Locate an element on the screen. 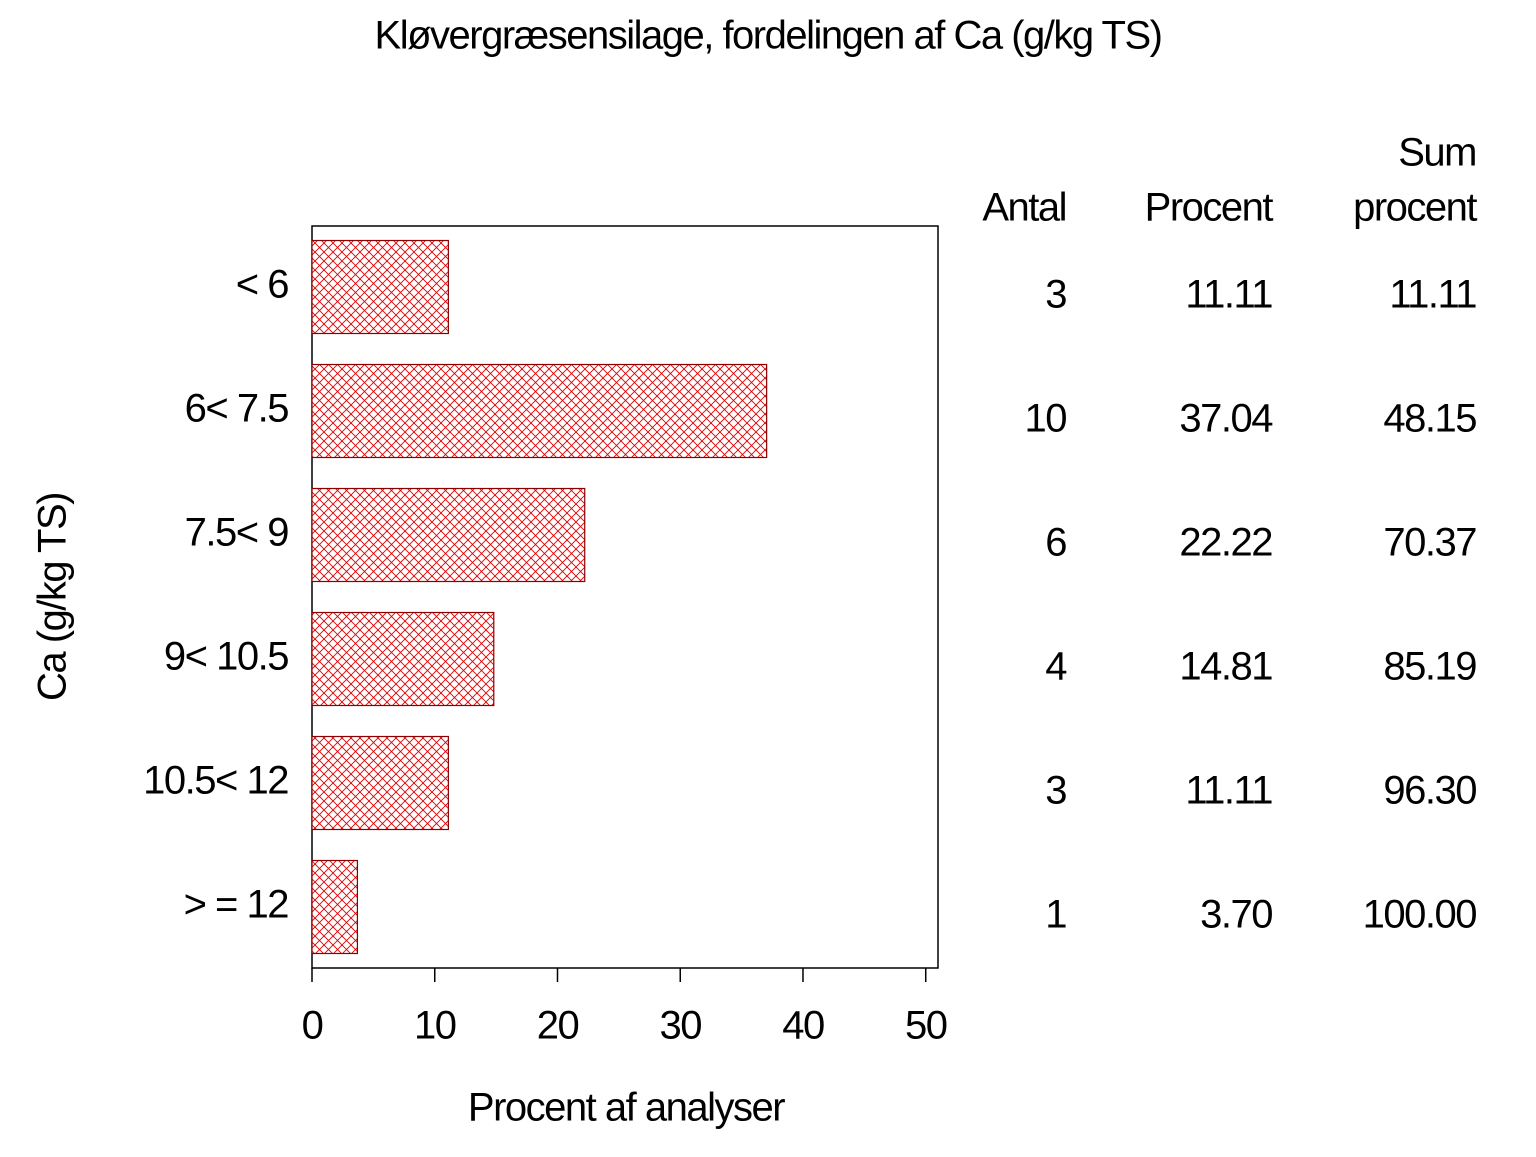  x-tick-label: 40 is located at coordinates (803, 1026).